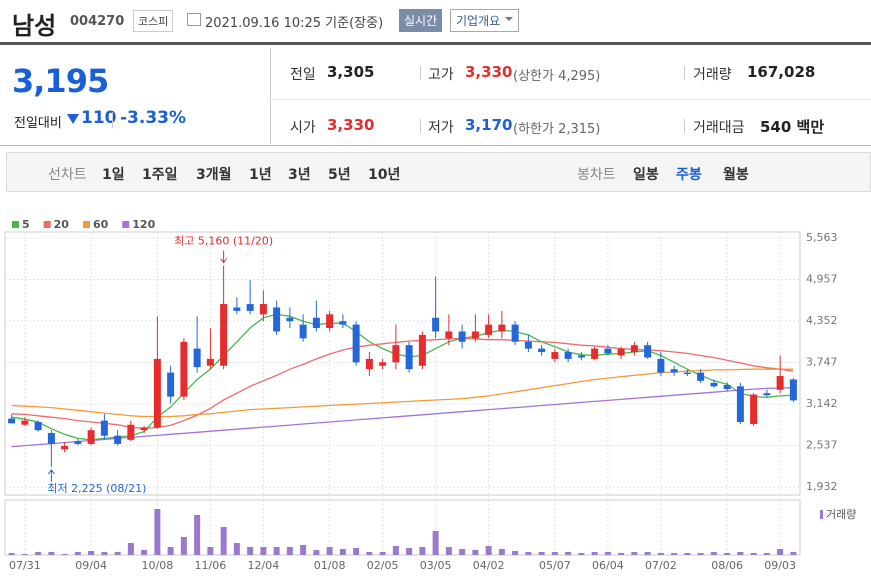  What do you see at coordinates (557, 129) in the screenshot?
I see `stat-note: (하한가 2,315)` at bounding box center [557, 129].